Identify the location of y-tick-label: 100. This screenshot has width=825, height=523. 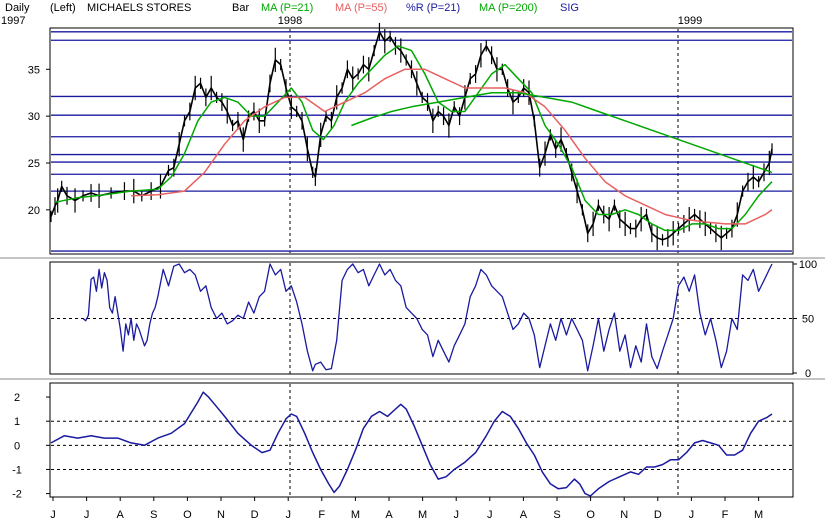
(808, 265).